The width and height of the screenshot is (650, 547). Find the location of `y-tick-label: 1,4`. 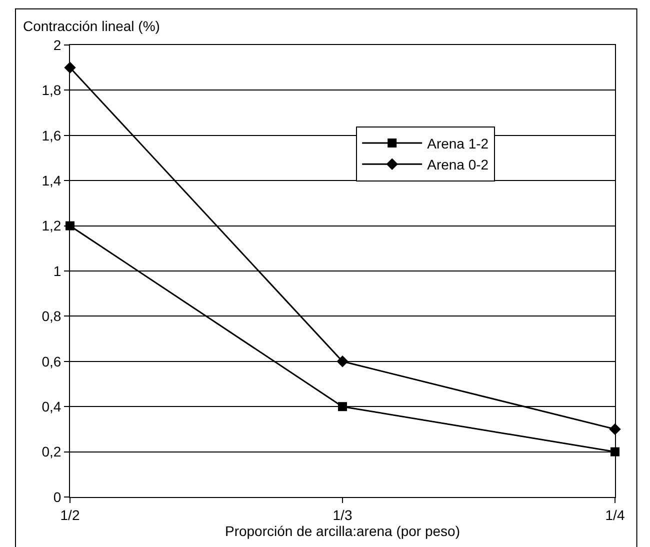

y-tick-label: 1,4 is located at coordinates (52, 180).